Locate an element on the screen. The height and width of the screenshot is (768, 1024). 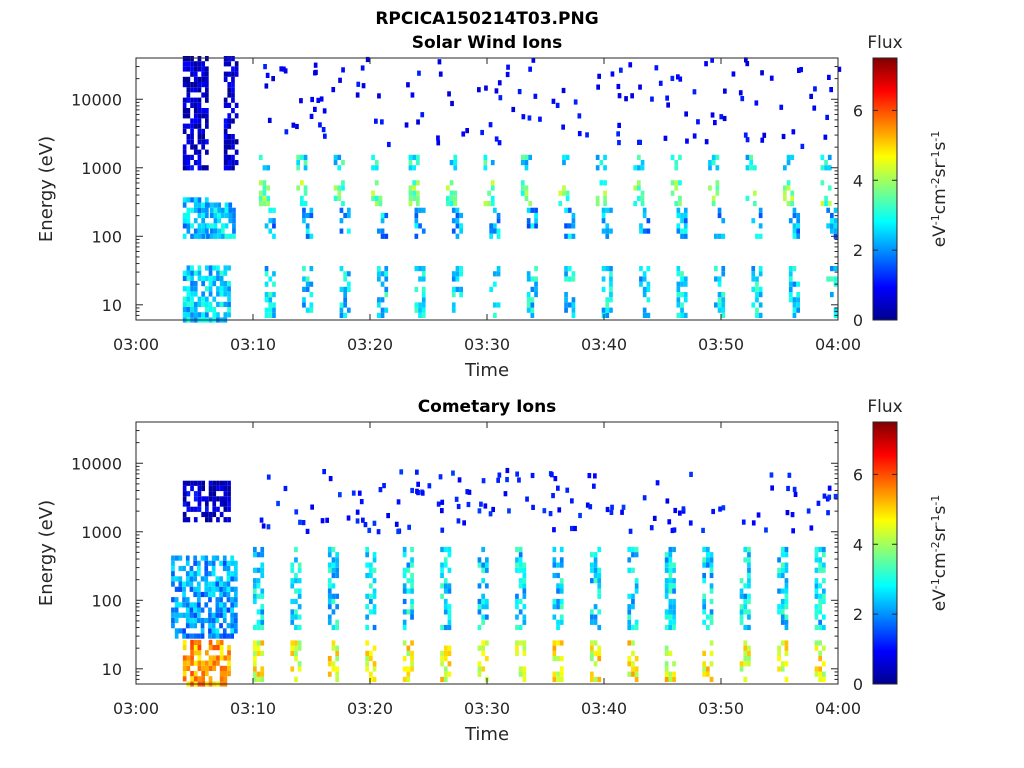
x-tick-label: 03:30 is located at coordinates (487, 708).